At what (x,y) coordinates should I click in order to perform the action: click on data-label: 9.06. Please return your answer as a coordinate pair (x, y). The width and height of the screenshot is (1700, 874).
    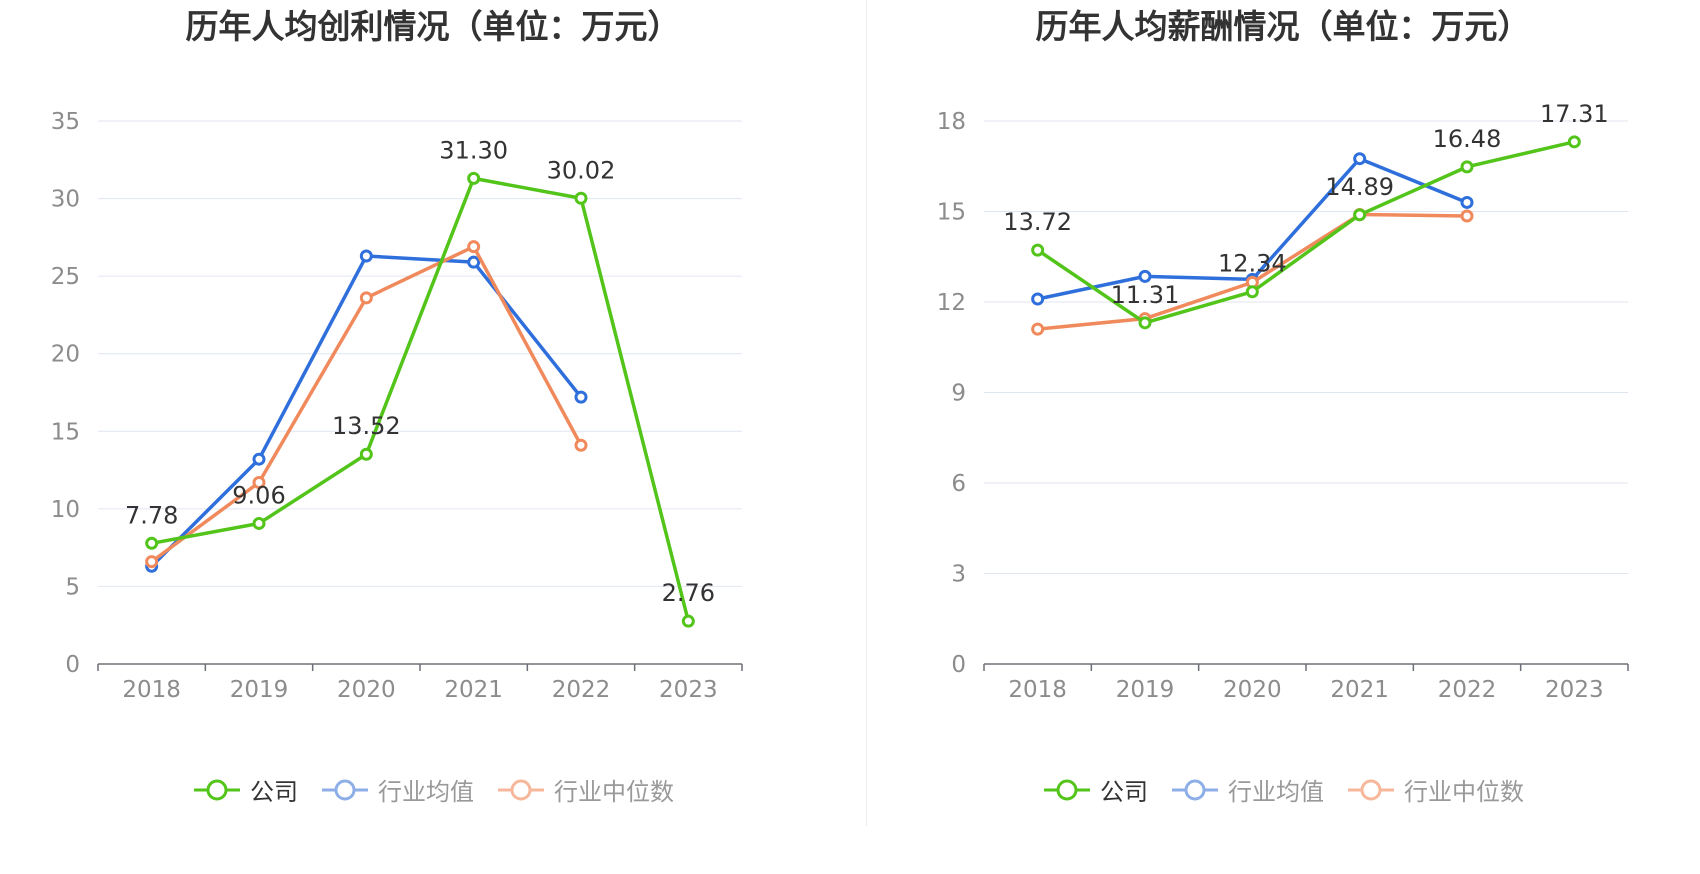
    Looking at the image, I should click on (258, 495).